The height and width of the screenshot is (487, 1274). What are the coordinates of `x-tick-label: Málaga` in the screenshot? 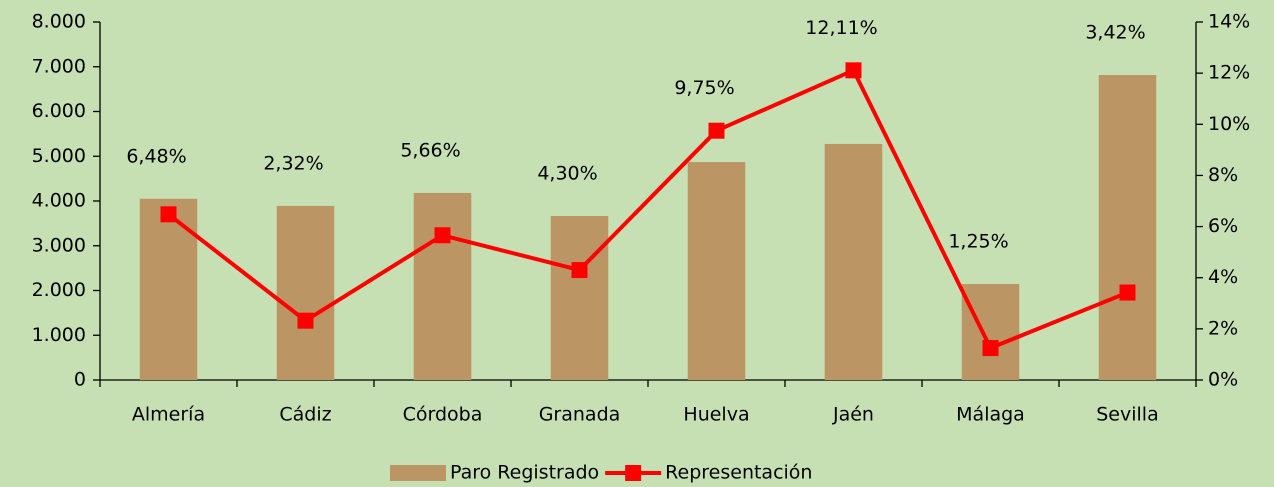 It's located at (990, 415).